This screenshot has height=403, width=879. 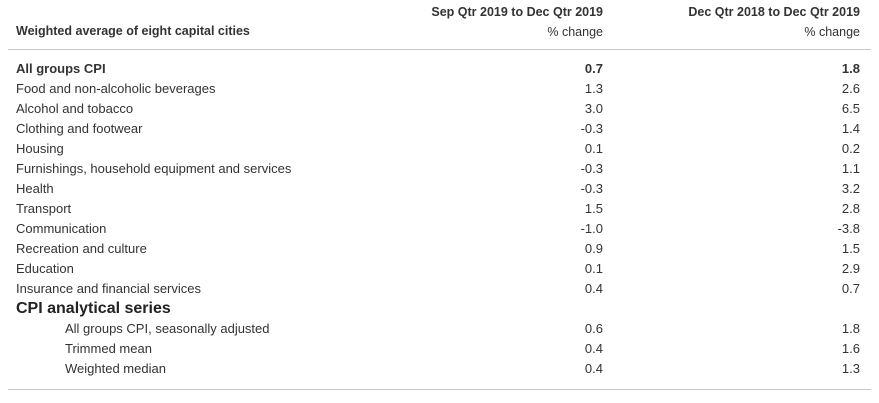 What do you see at coordinates (593, 248) in the screenshot?
I see `row-value-quarterly: 0.9` at bounding box center [593, 248].